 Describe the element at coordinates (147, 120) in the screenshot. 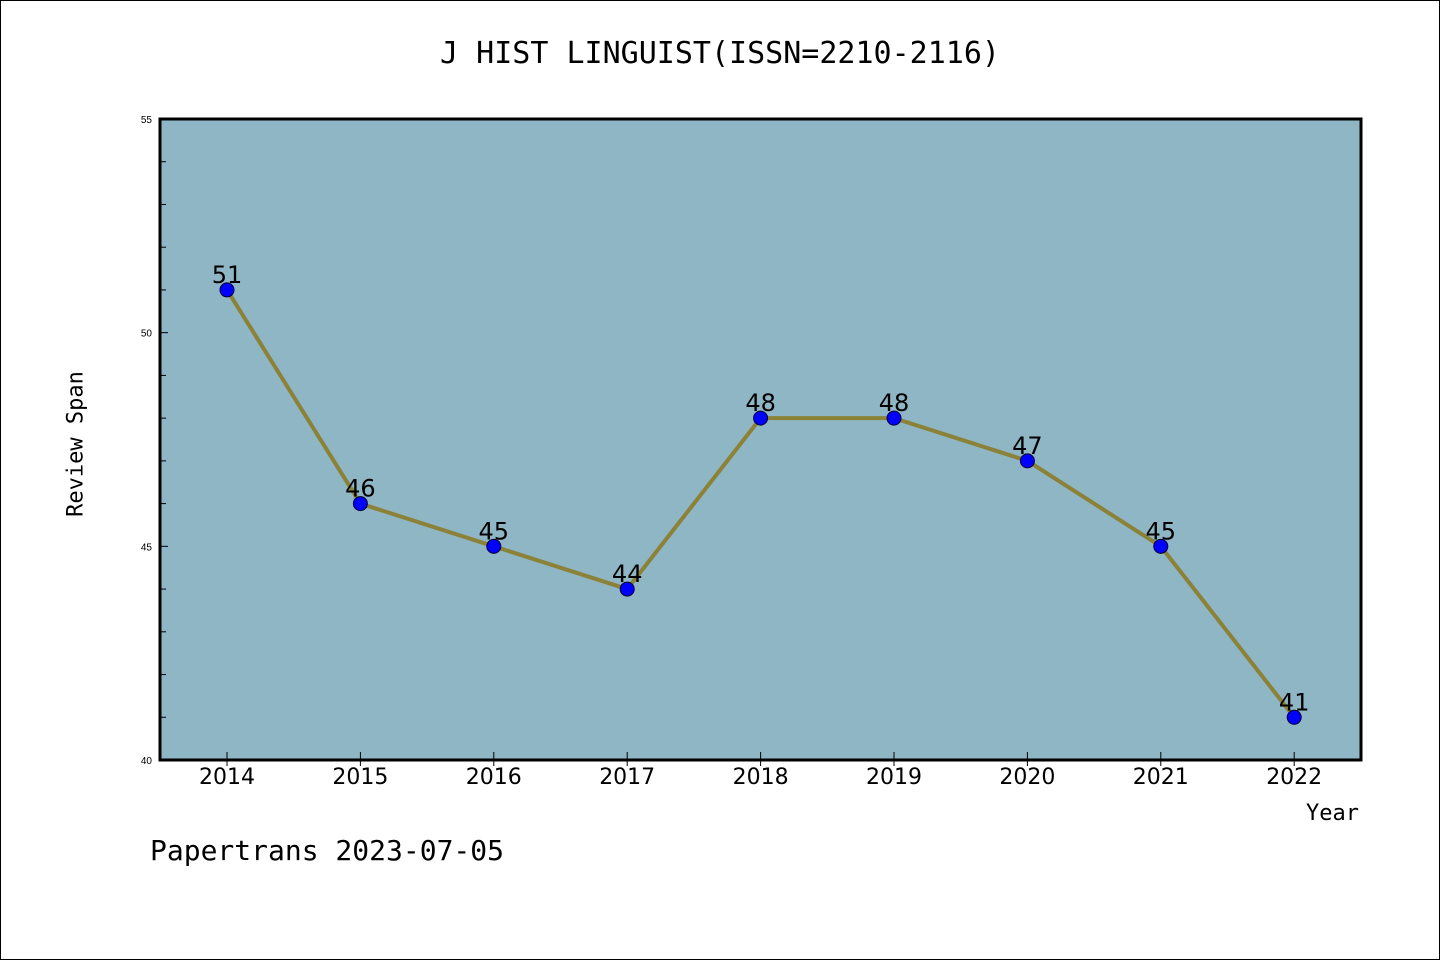

I see `y-tick-label: 55` at that location.